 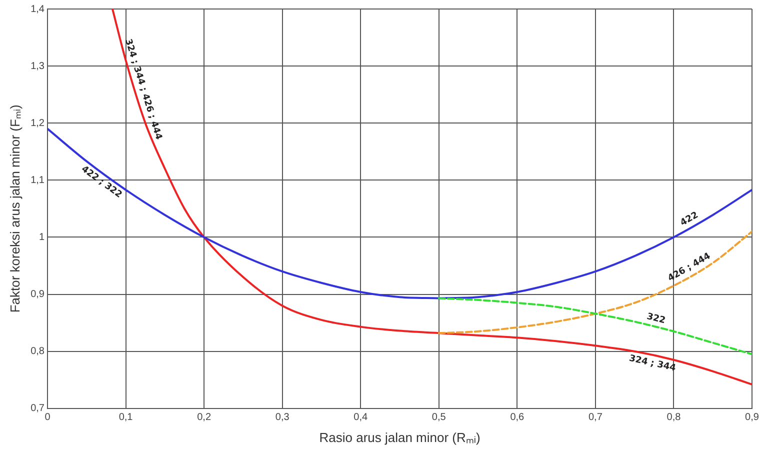 What do you see at coordinates (652, 364) in the screenshot?
I see `text: 324 ; 344` at bounding box center [652, 364].